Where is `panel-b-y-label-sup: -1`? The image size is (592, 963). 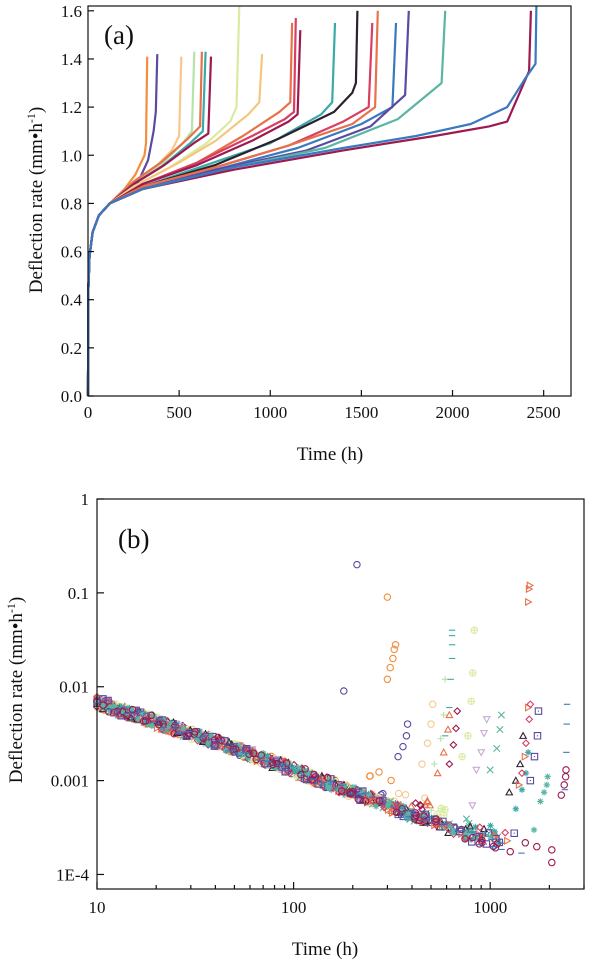
panel-b-y-label-sup: -1 is located at coordinates (11, 608).